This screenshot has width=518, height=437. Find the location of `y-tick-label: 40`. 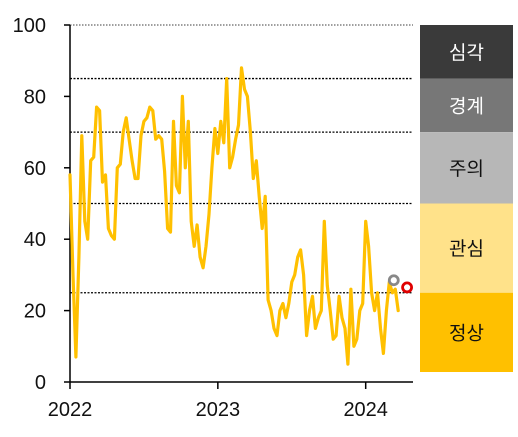

y-tick-label: 40 is located at coordinates (35, 240).